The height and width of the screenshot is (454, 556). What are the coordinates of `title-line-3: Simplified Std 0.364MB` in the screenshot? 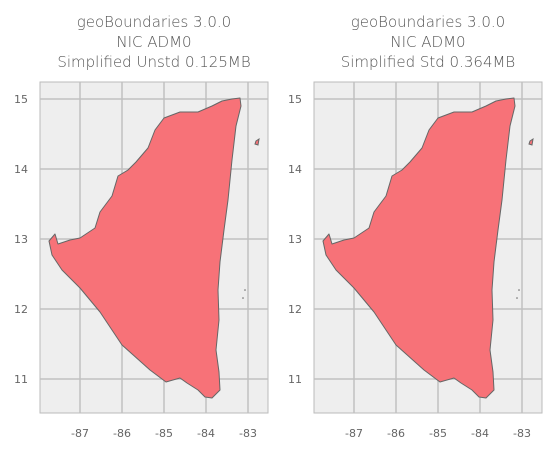 It's located at (428, 62).